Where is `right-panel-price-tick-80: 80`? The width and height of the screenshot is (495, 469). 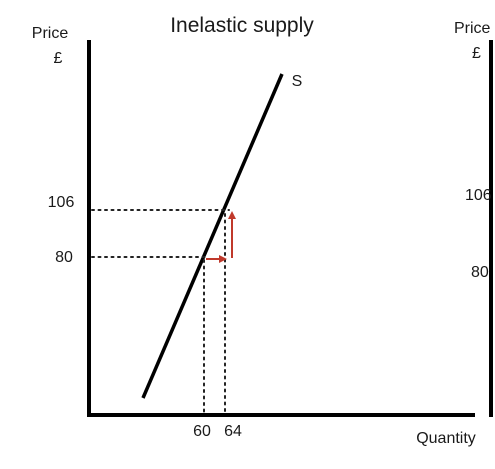 right-panel-price-tick-80: 80 is located at coordinates (480, 272).